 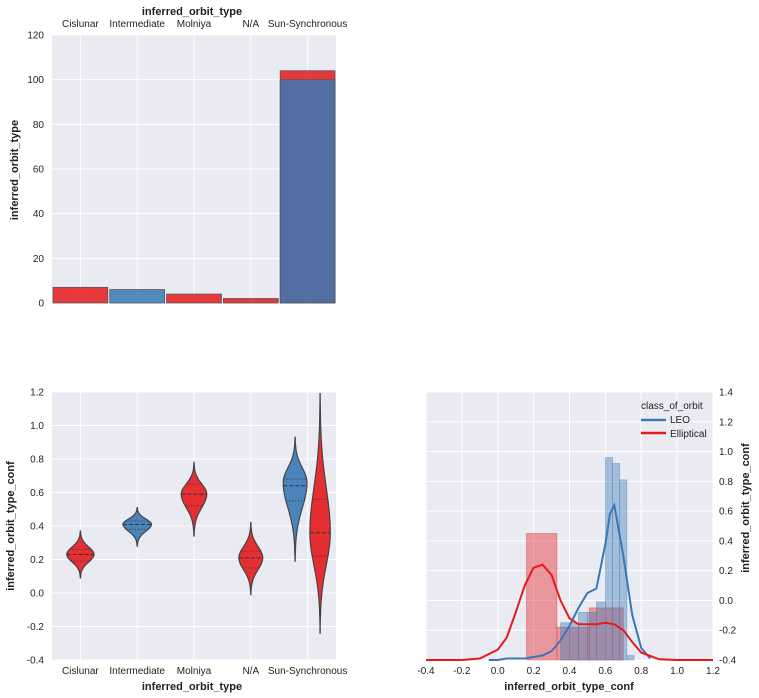 What do you see at coordinates (41, 304) in the screenshot?
I see `bar-ytick-label: 0` at bounding box center [41, 304].